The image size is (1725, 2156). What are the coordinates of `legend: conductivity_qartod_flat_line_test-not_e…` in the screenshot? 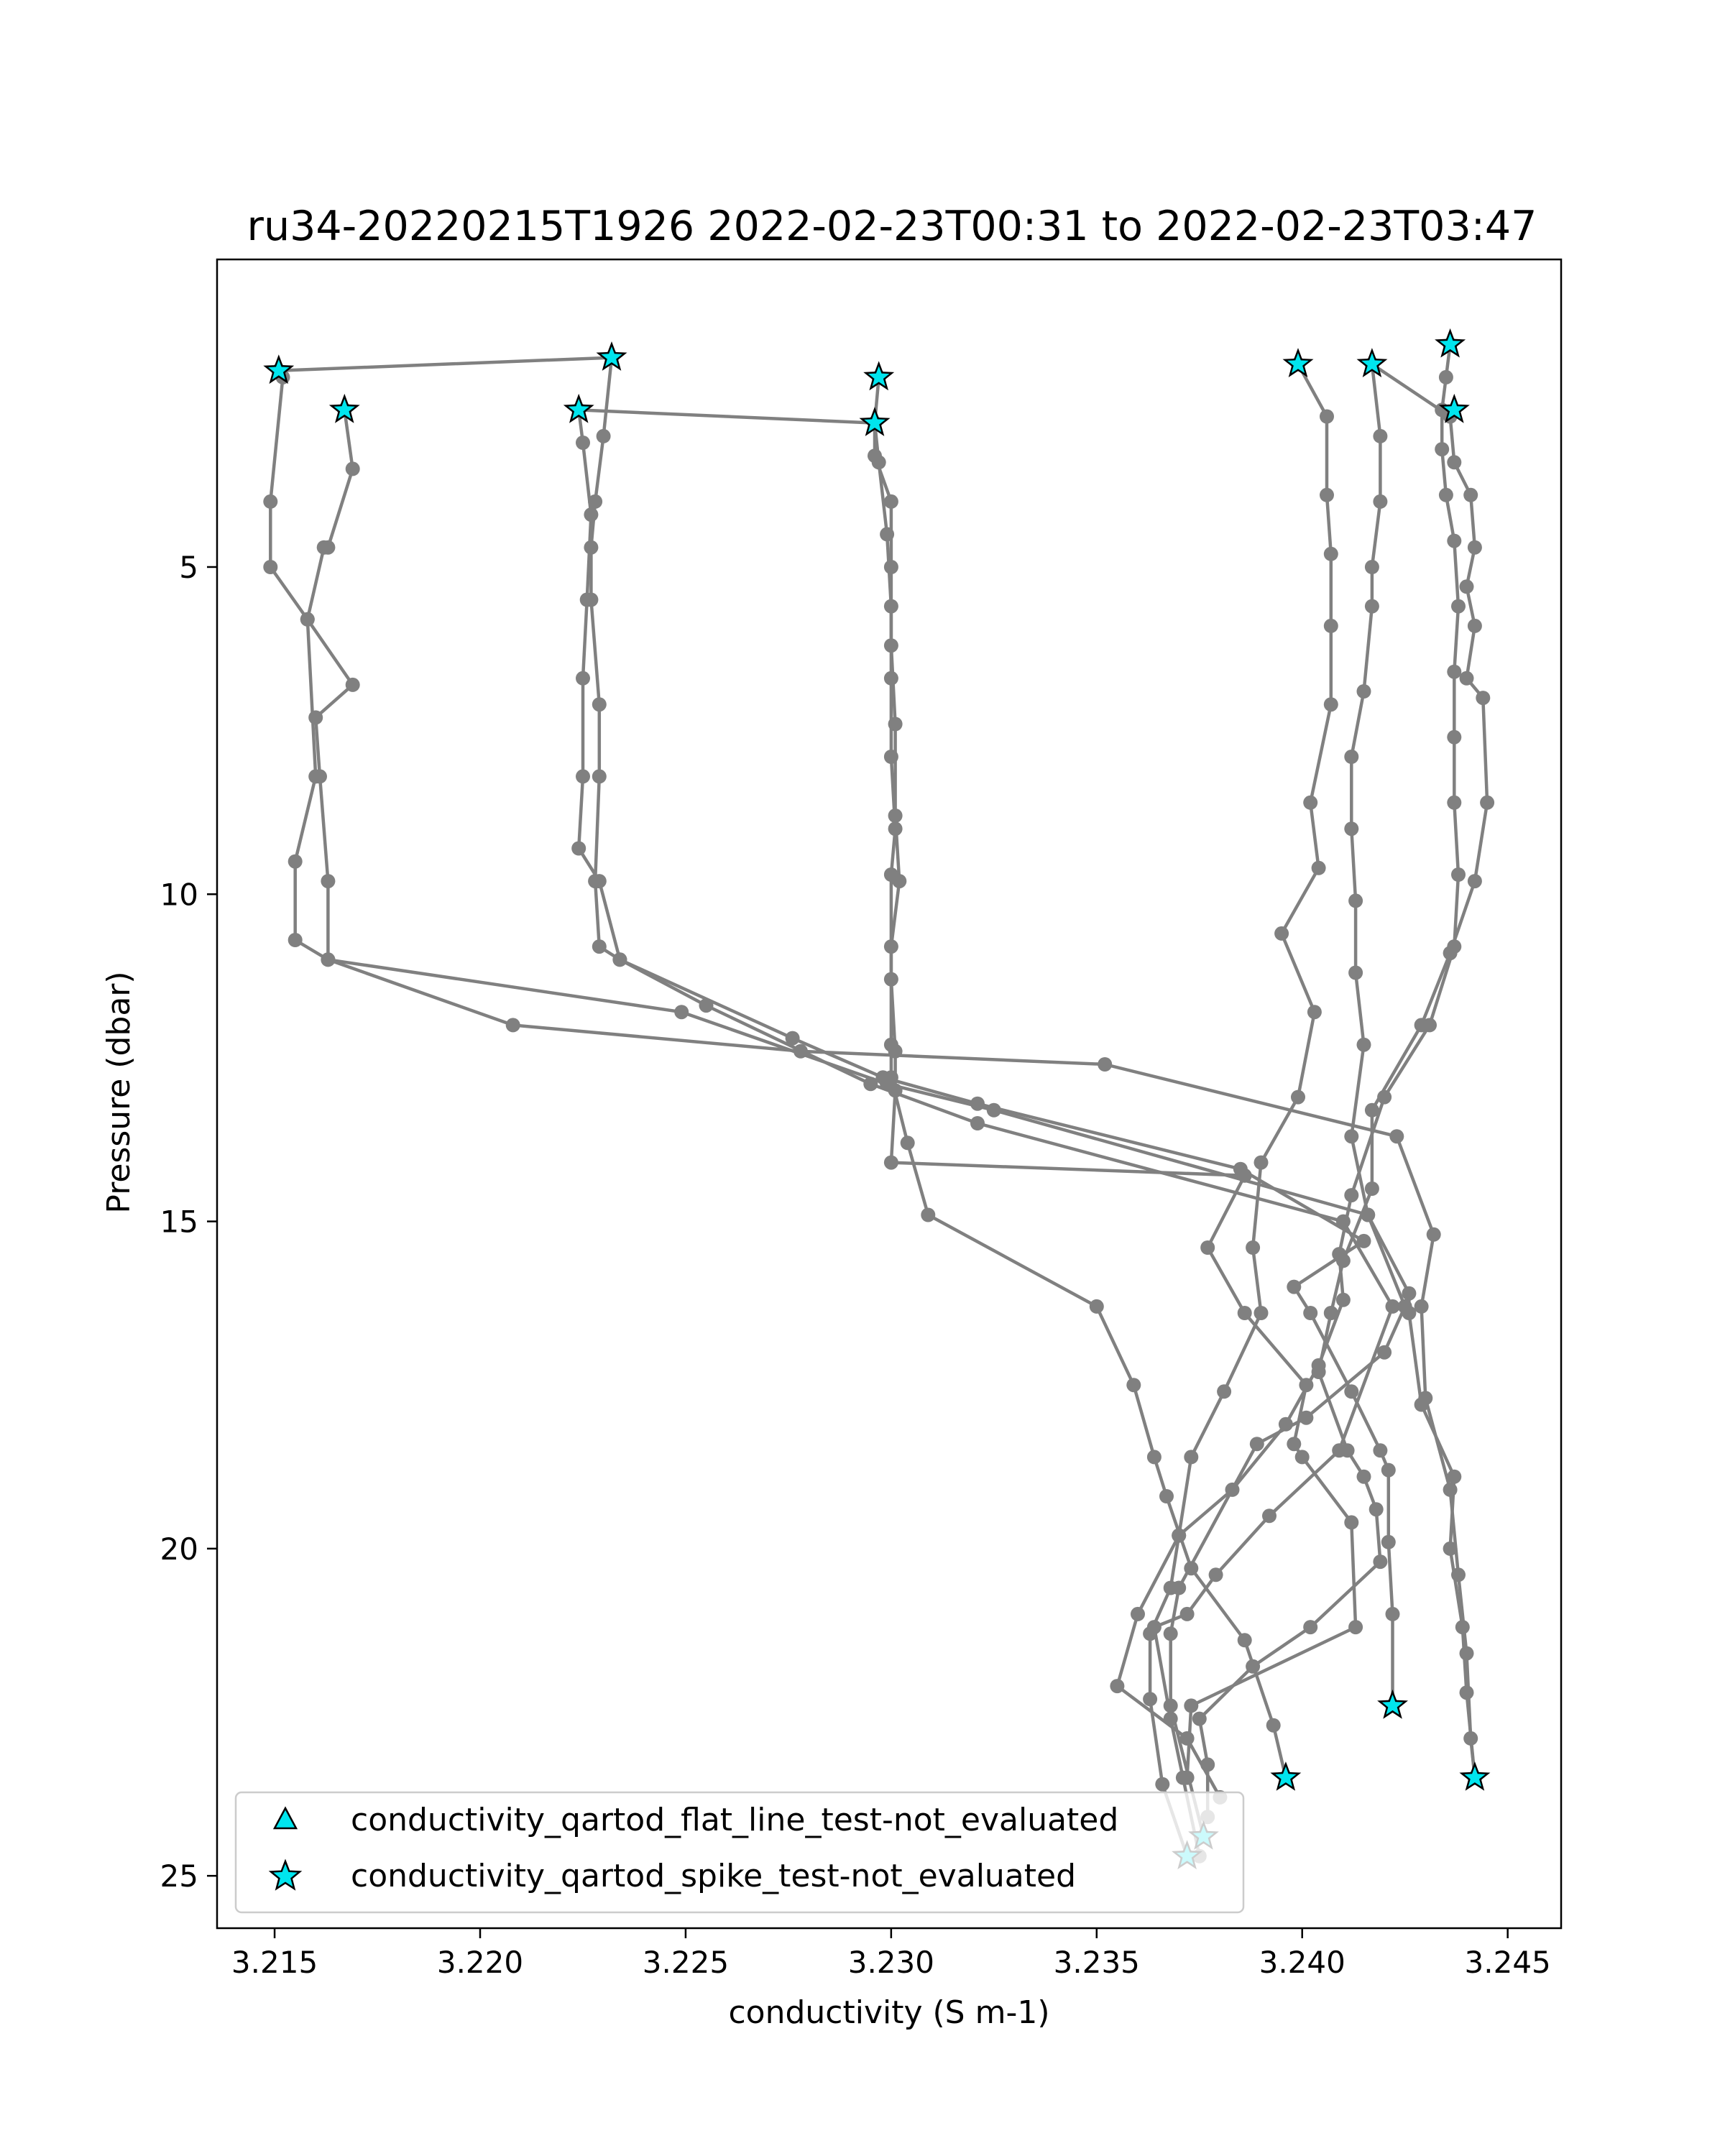 It's located at (739, 1852).